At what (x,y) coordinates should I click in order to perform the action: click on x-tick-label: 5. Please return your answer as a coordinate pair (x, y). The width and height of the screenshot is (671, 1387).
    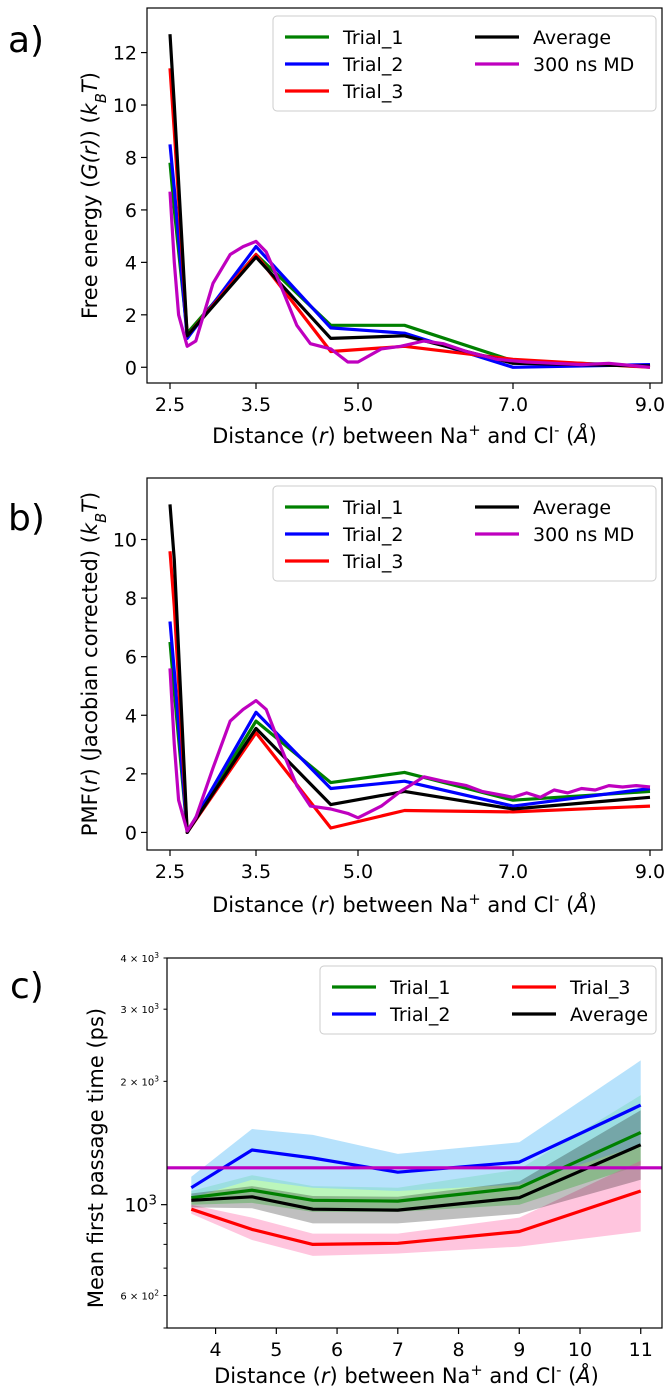
    Looking at the image, I should click on (276, 1350).